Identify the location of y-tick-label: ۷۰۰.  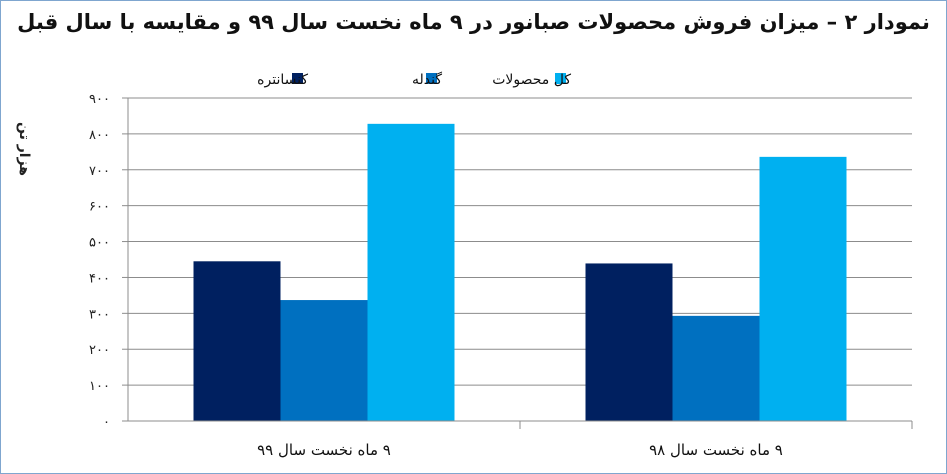
(99, 171).